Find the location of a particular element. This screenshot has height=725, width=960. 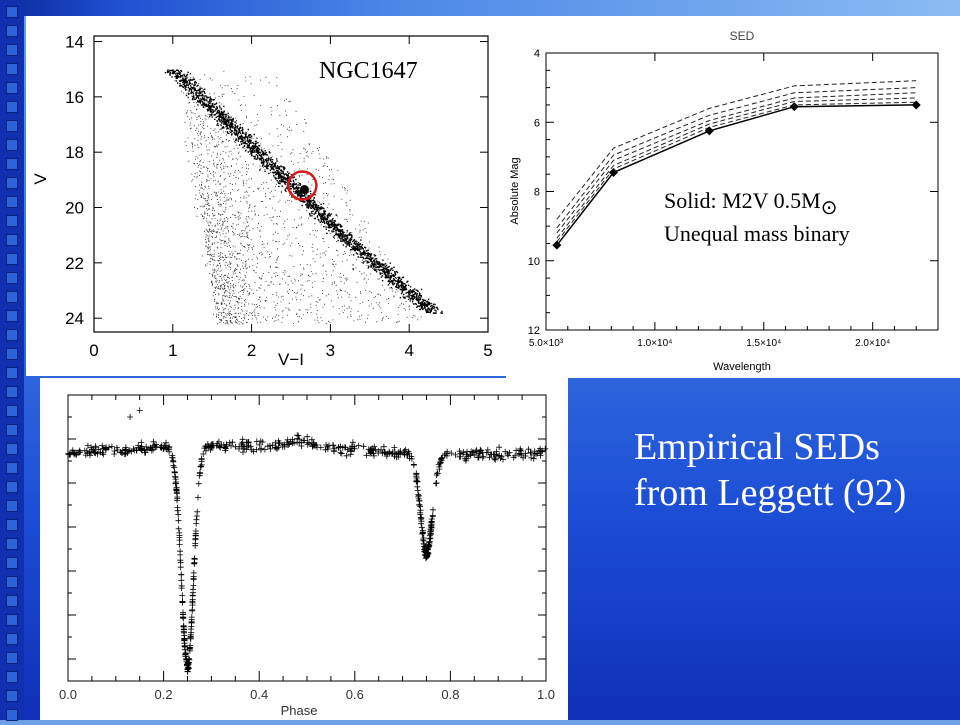

sed-y-tick-label: 8 is located at coordinates (537, 193).